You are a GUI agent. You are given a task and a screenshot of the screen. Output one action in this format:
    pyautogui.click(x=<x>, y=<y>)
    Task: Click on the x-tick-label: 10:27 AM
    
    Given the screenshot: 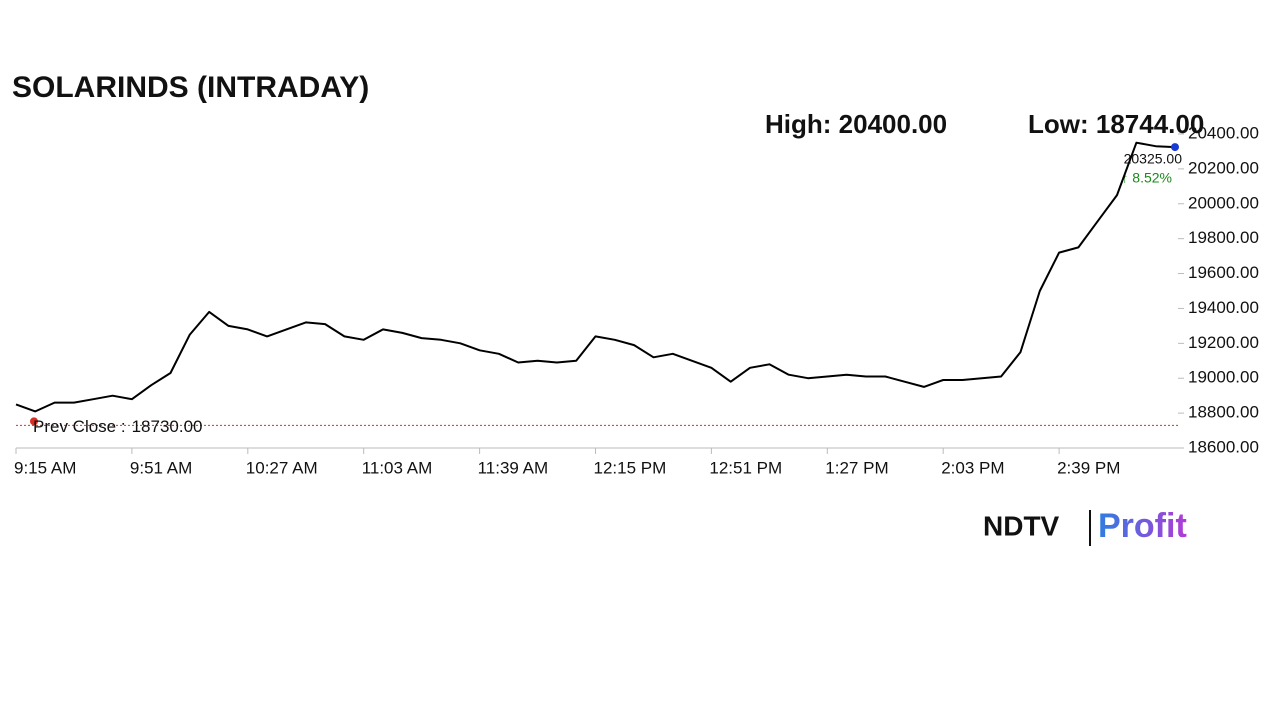 What is the action you would take?
    pyautogui.click(x=282, y=467)
    